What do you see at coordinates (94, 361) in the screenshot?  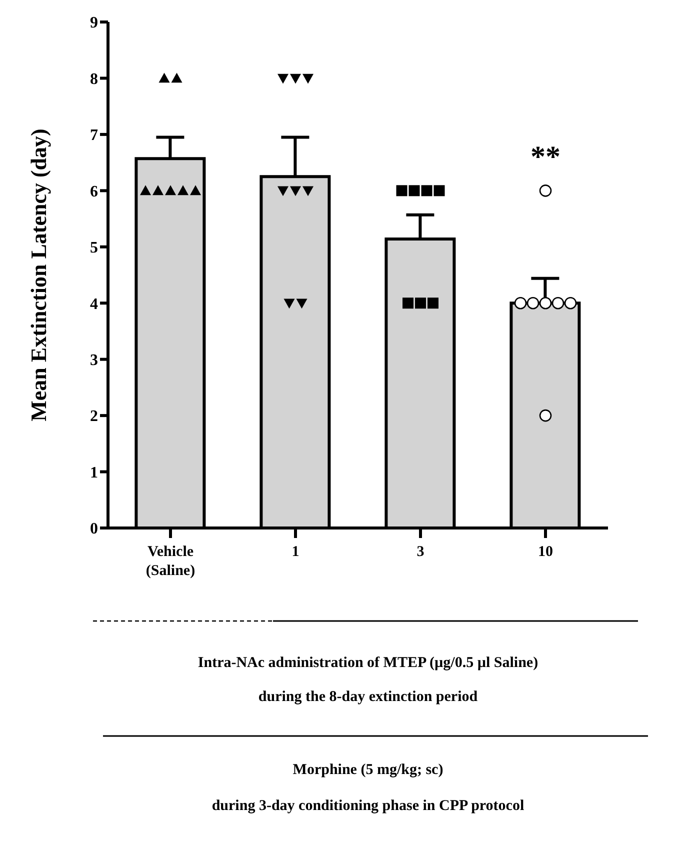 I see `y-tick-label: 3` at bounding box center [94, 361].